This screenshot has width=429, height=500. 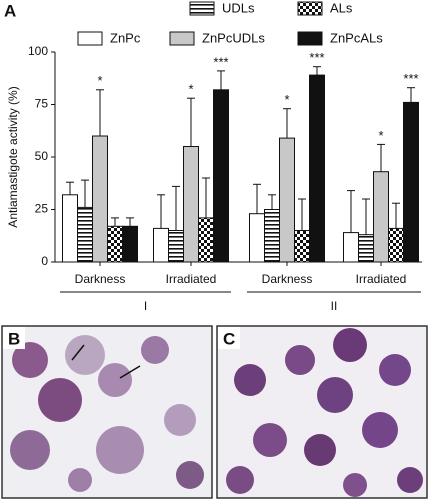 What do you see at coordinates (42, 209) in the screenshot?
I see `y-tick-label: 25` at bounding box center [42, 209].